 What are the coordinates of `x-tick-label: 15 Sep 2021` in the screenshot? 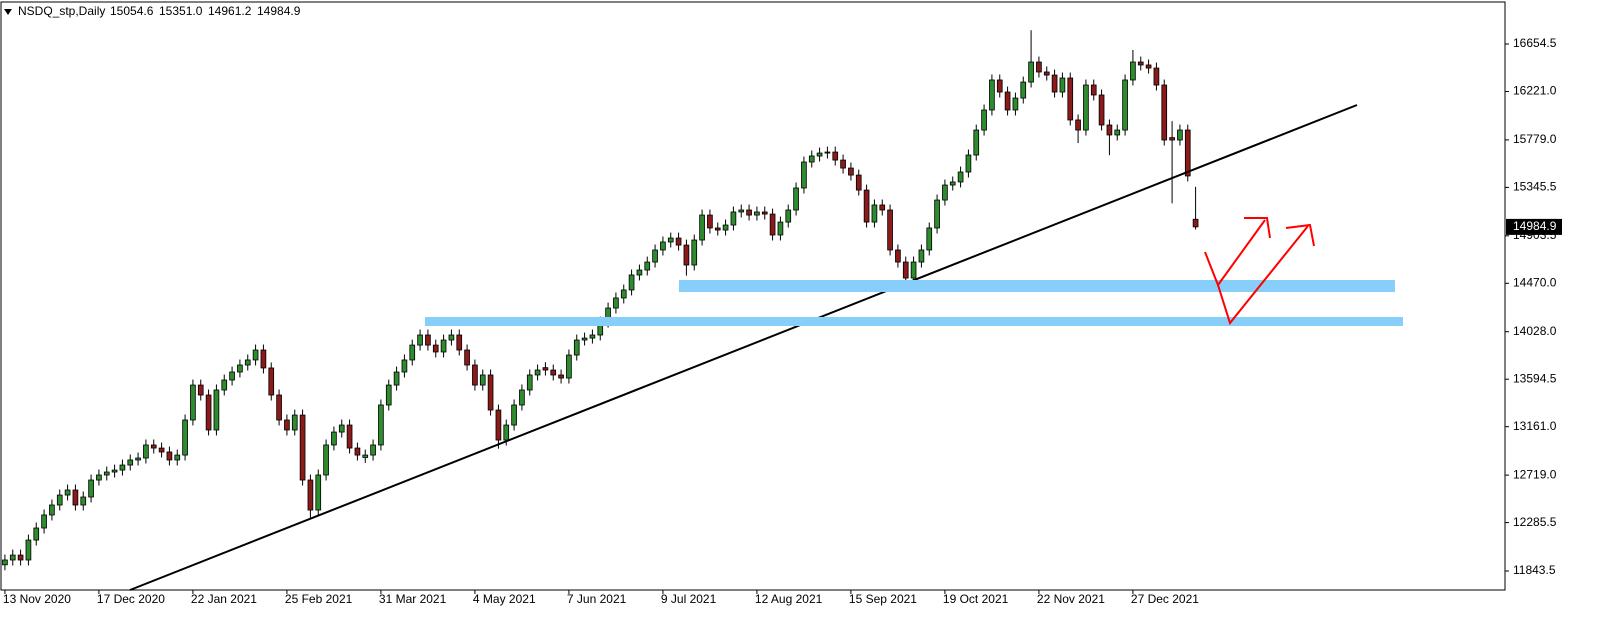 It's located at (883, 599).